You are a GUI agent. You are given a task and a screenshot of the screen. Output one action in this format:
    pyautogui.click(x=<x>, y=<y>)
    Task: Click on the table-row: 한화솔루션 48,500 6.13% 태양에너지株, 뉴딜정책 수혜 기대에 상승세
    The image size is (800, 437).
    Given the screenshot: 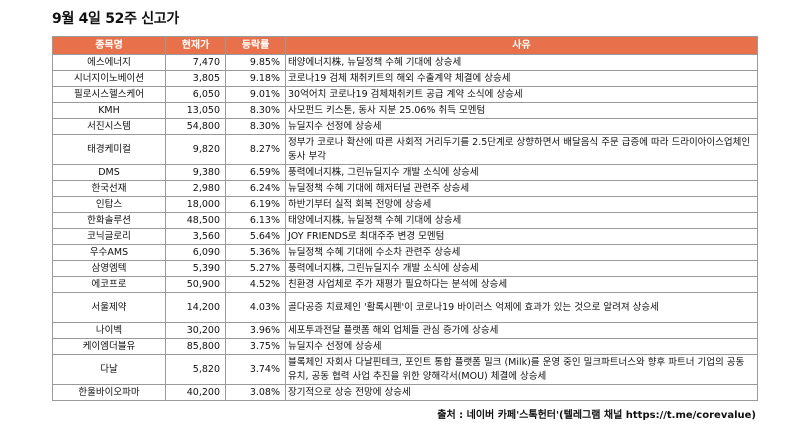 What is the action you would take?
    pyautogui.click(x=405, y=220)
    